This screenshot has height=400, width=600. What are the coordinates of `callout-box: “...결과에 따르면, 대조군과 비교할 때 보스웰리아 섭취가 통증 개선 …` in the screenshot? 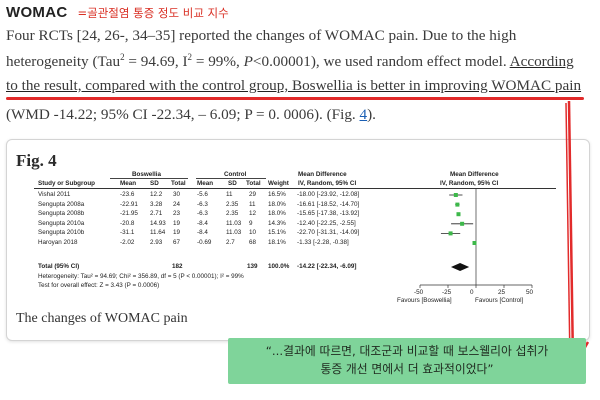 It's located at (407, 361).